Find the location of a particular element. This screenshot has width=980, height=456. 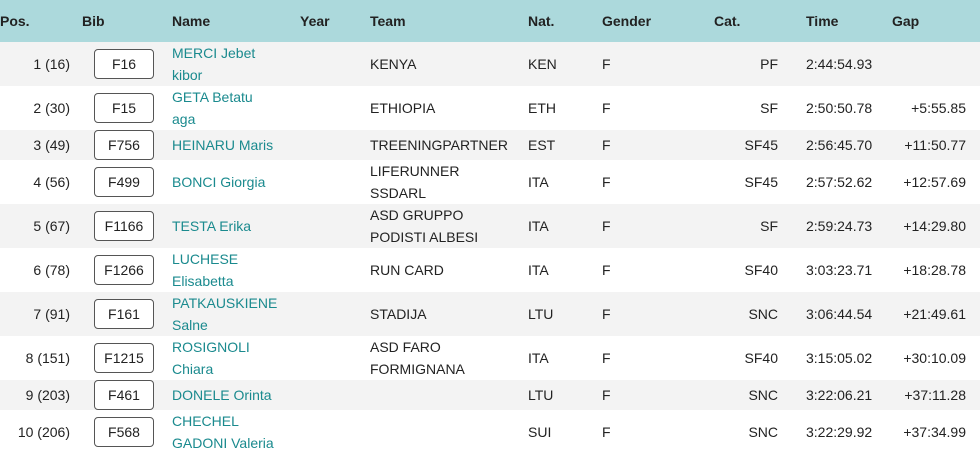

name-cell: GETA Betatu aga is located at coordinates (236, 108).